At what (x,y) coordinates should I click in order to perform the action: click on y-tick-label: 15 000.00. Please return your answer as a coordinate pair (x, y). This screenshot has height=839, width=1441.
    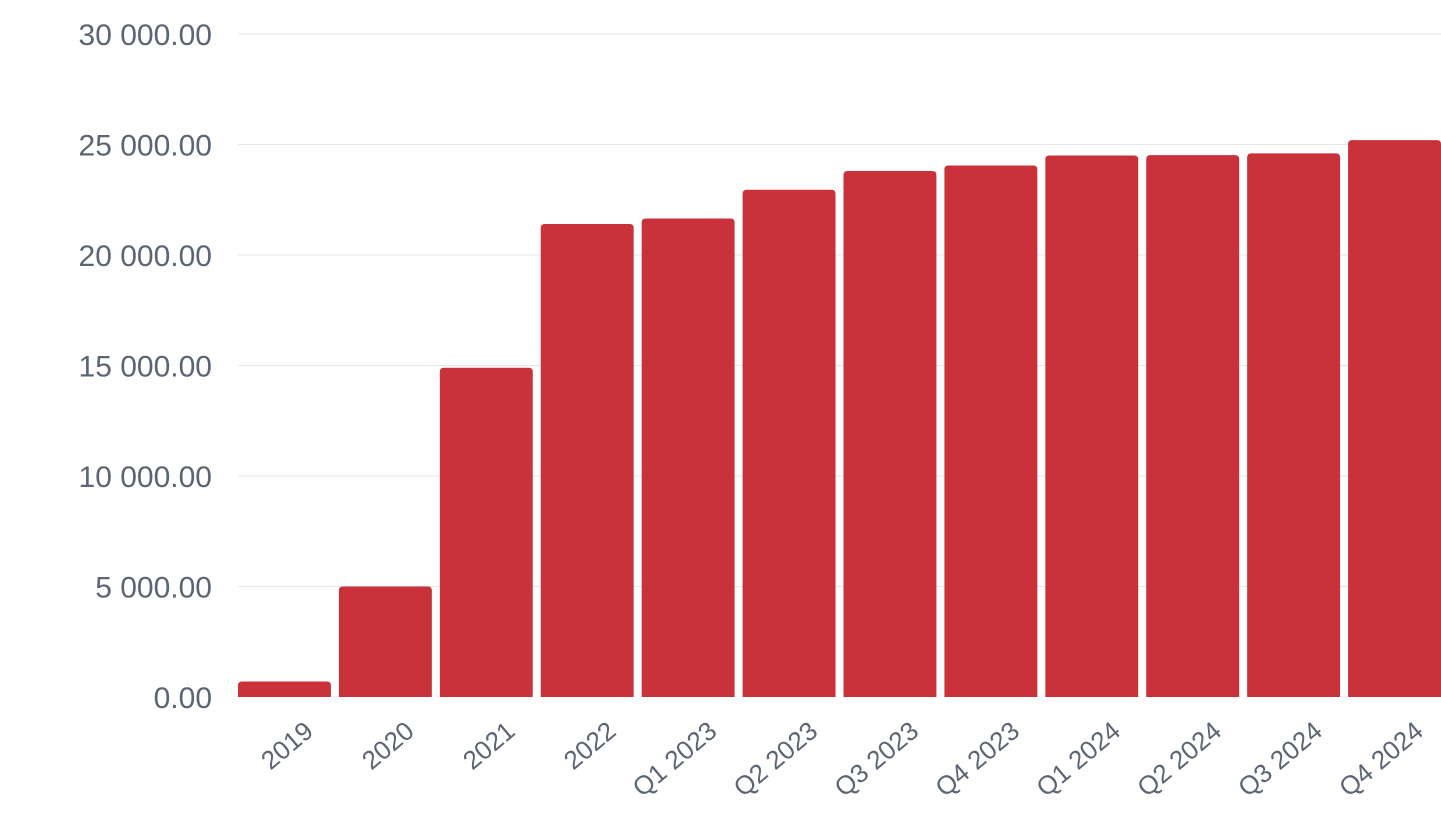
    Looking at the image, I should click on (145, 367).